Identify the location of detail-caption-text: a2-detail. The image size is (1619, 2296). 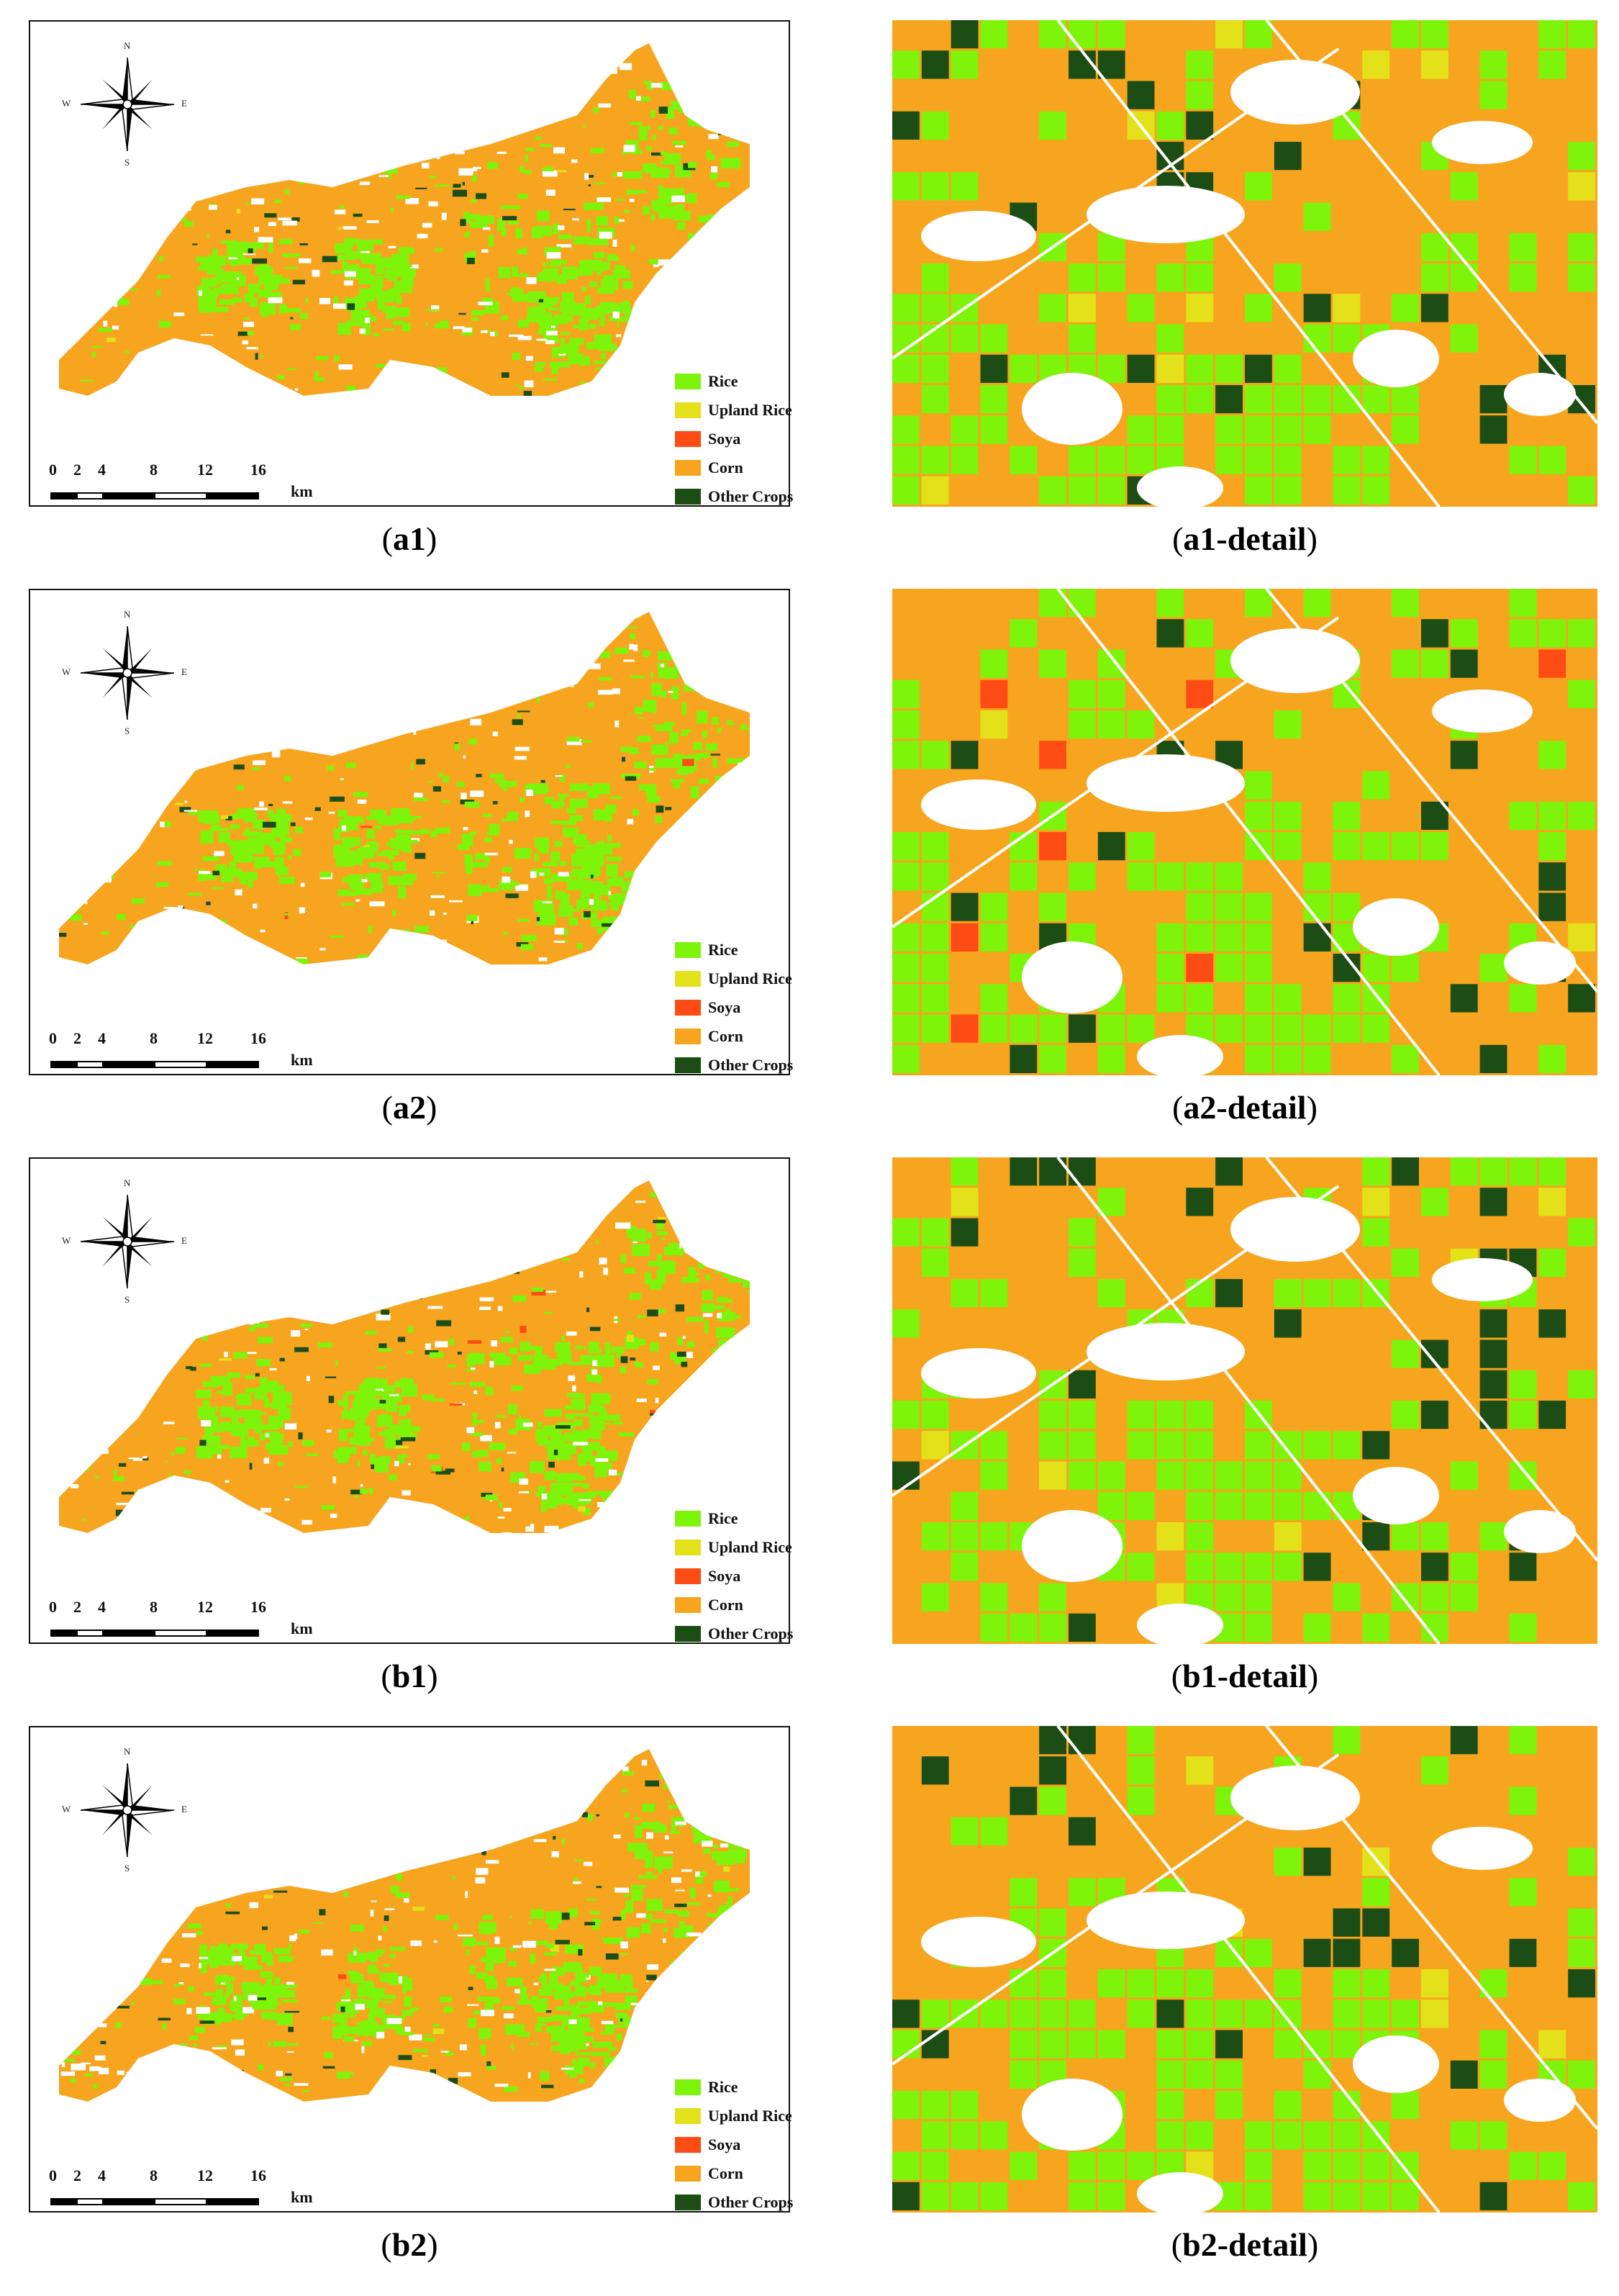
(1245, 1107).